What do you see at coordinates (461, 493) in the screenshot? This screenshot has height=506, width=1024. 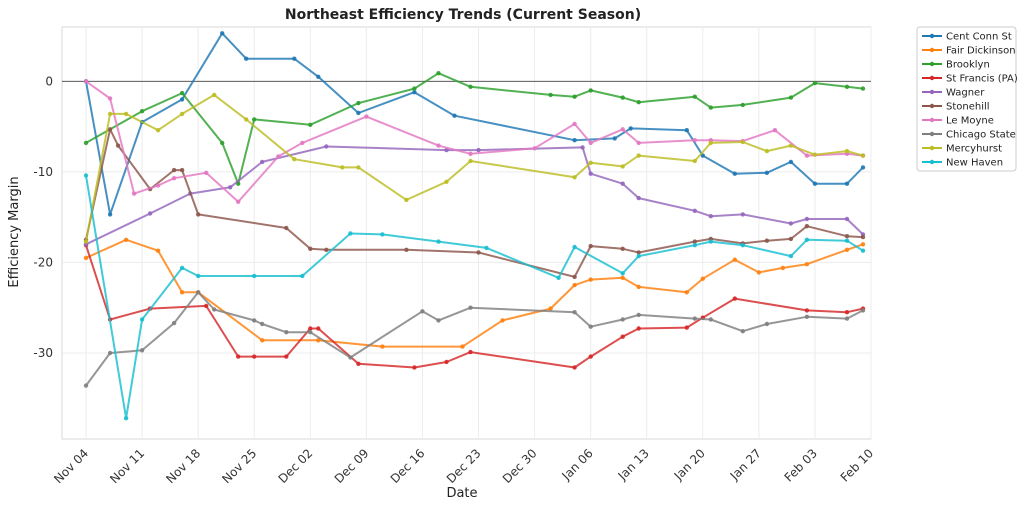 I see `x-axis-title: Date` at bounding box center [461, 493].